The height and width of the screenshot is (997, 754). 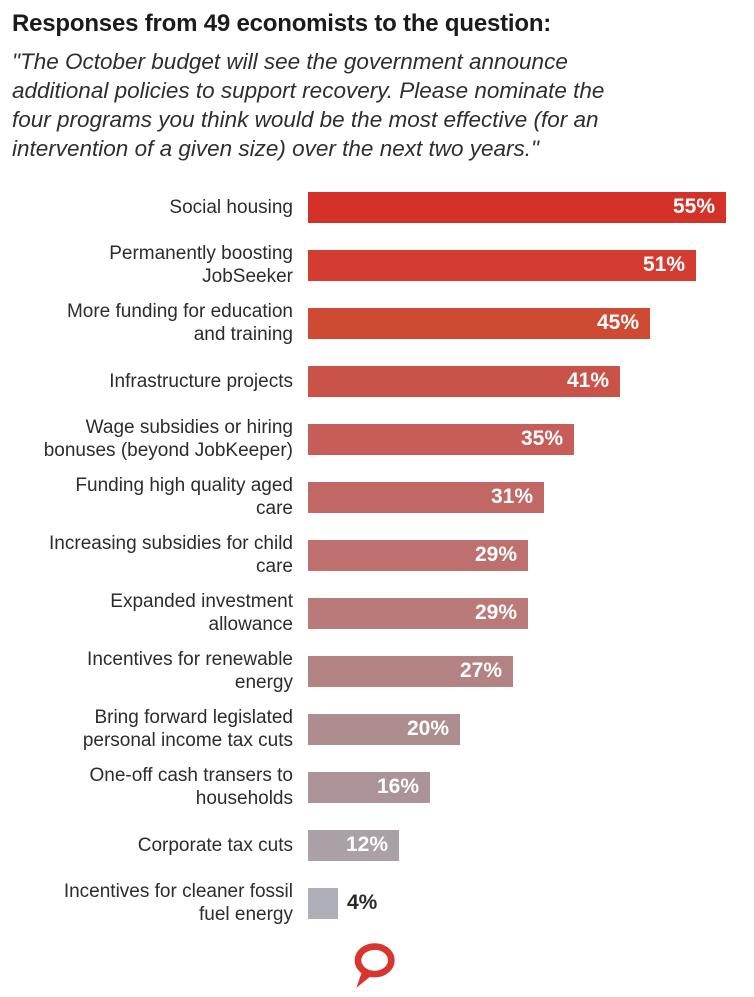 I want to click on footer, so click(x=551, y=968).